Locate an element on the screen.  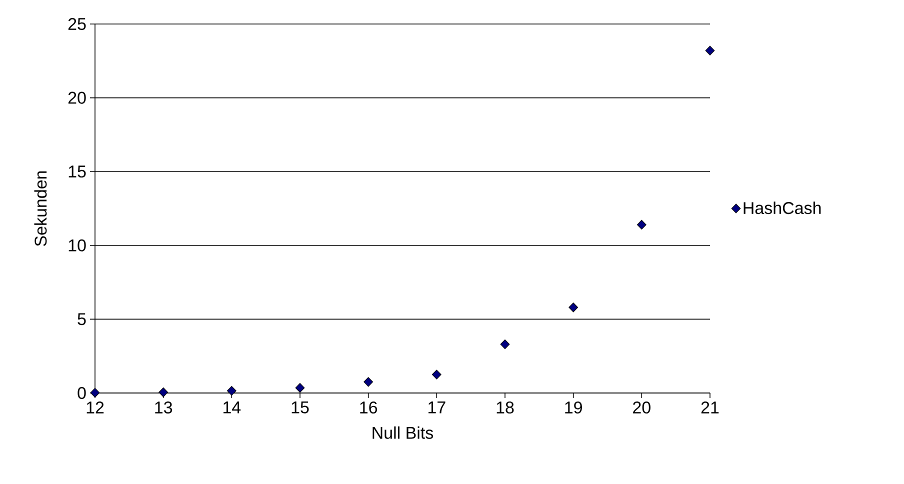
x-axis-title: Null Bits is located at coordinates (403, 432).